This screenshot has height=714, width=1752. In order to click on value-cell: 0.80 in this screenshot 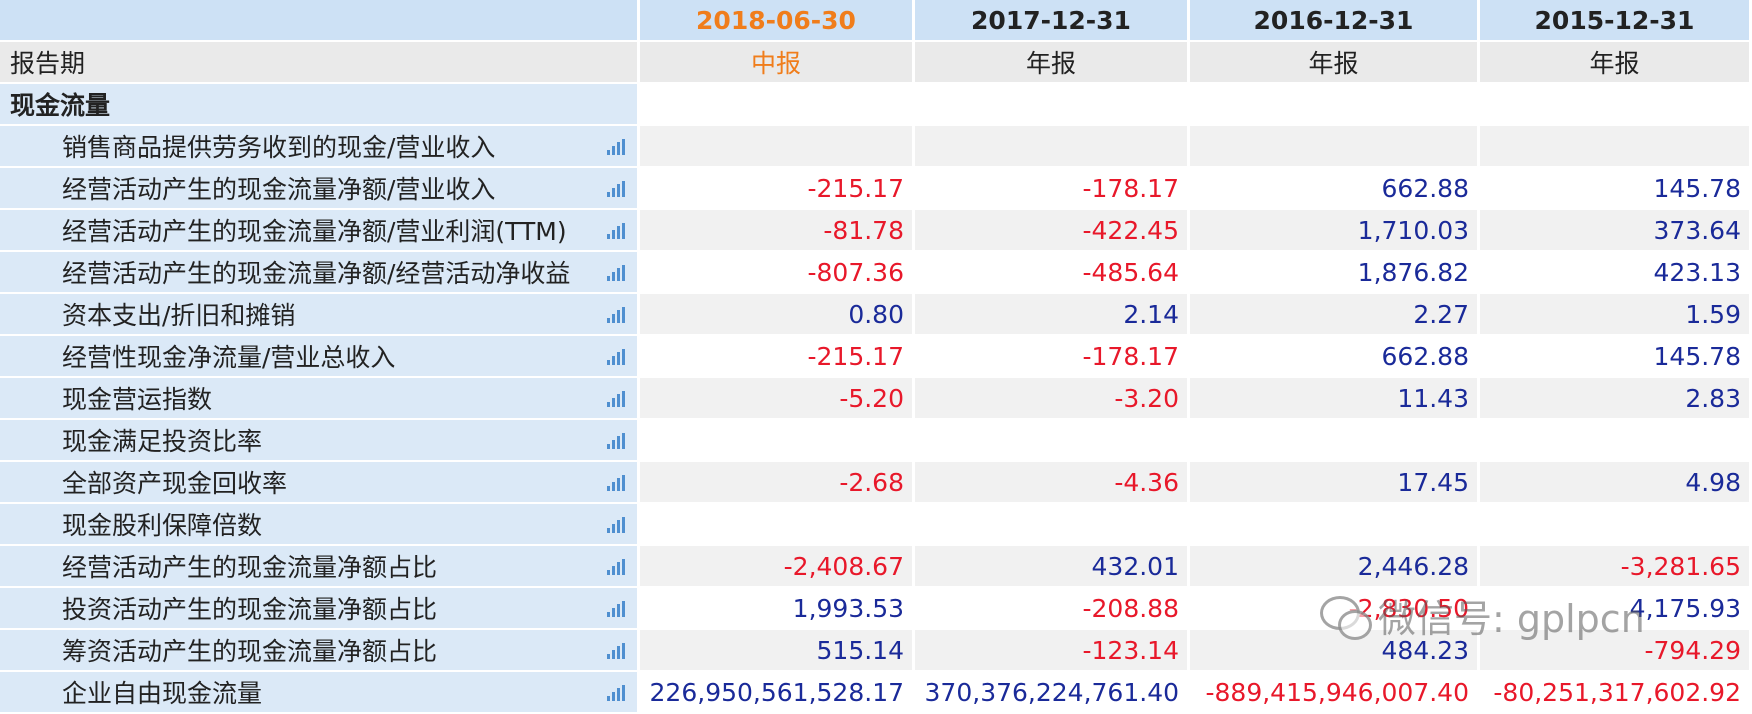, I will do `click(777, 315)`.